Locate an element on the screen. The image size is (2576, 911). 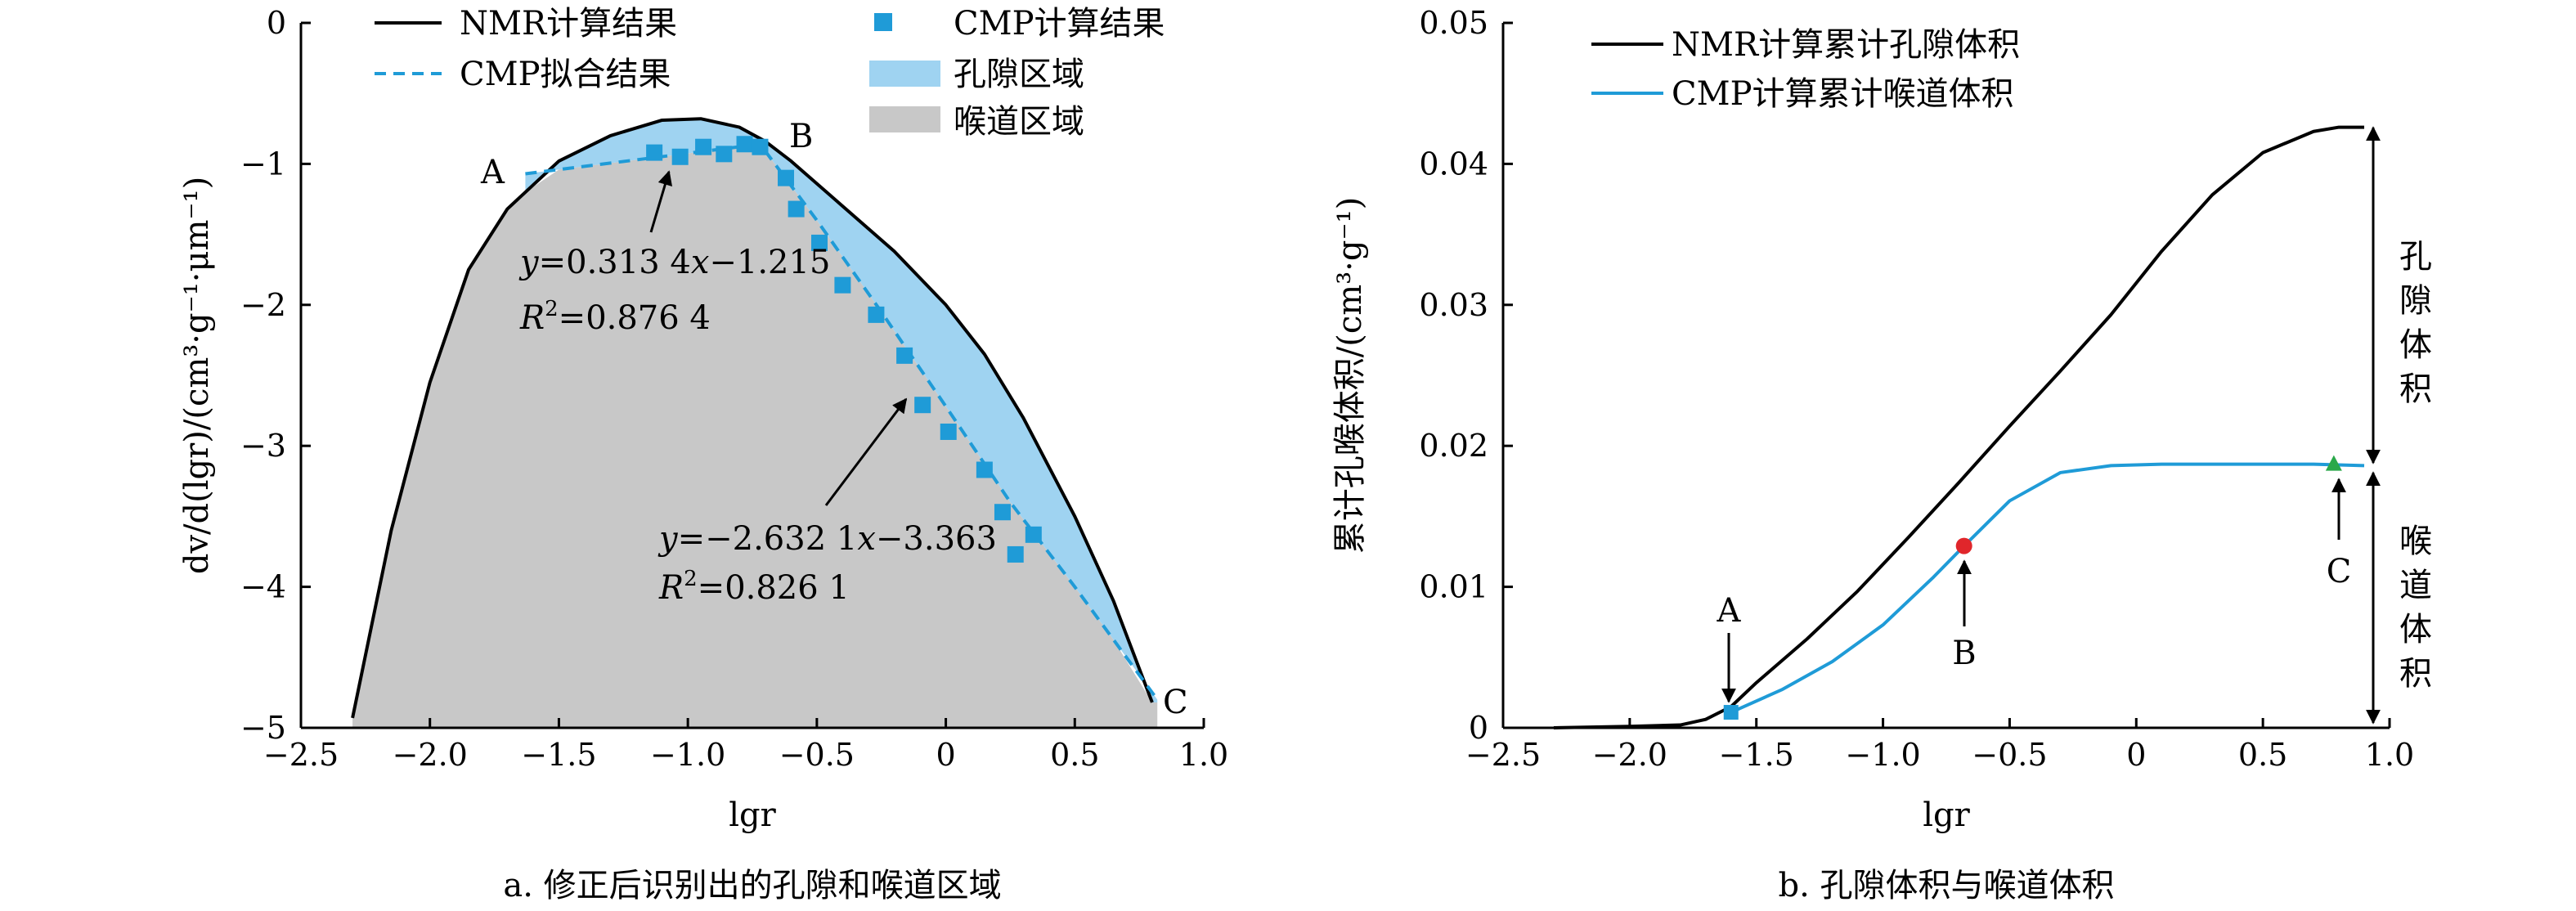
b-ytick-label: 0.03 is located at coordinates (1453, 305).